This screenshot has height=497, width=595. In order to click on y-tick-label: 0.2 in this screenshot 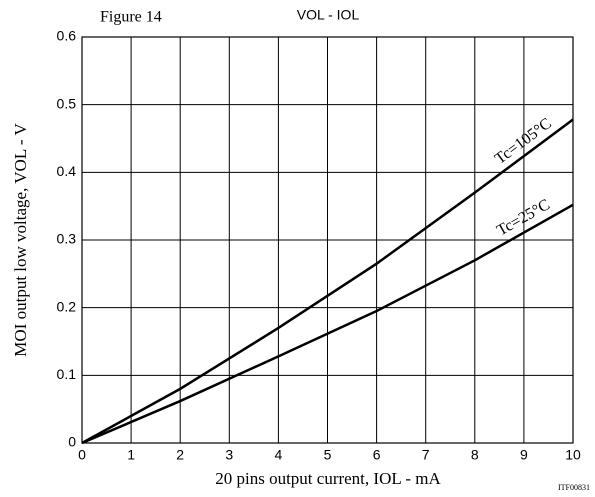, I will do `click(67, 306)`.